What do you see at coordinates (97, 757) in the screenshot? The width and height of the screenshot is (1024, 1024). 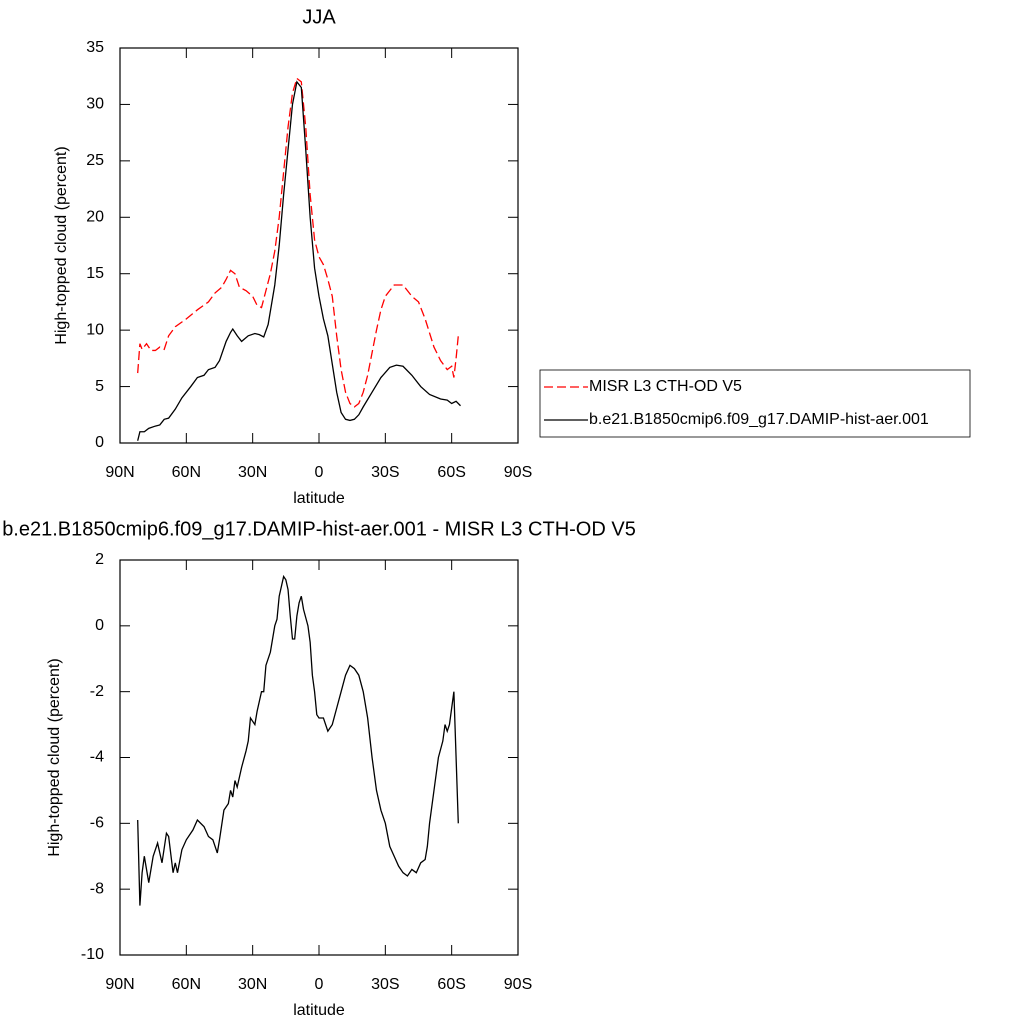 I see `y-tick-label: -4` at bounding box center [97, 757].